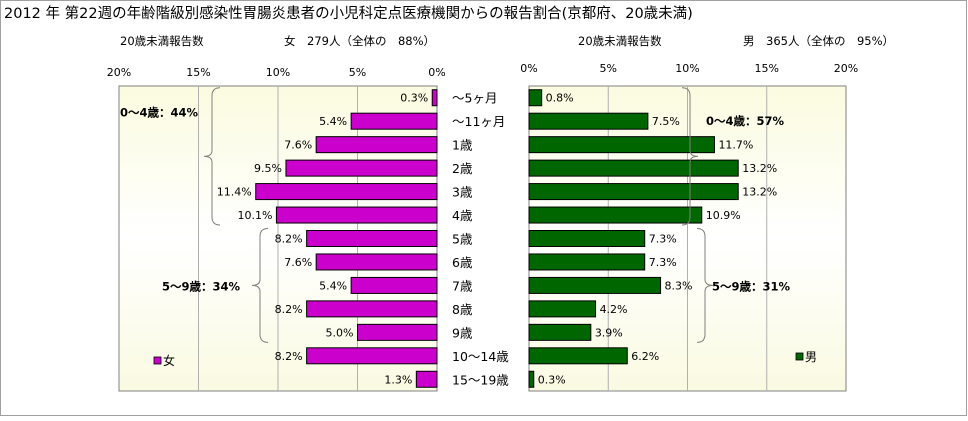 Image resolution: width=968 pixels, height=421 pixels. Describe the element at coordinates (462, 215) in the screenshot. I see `category-label: 4歳` at that location.